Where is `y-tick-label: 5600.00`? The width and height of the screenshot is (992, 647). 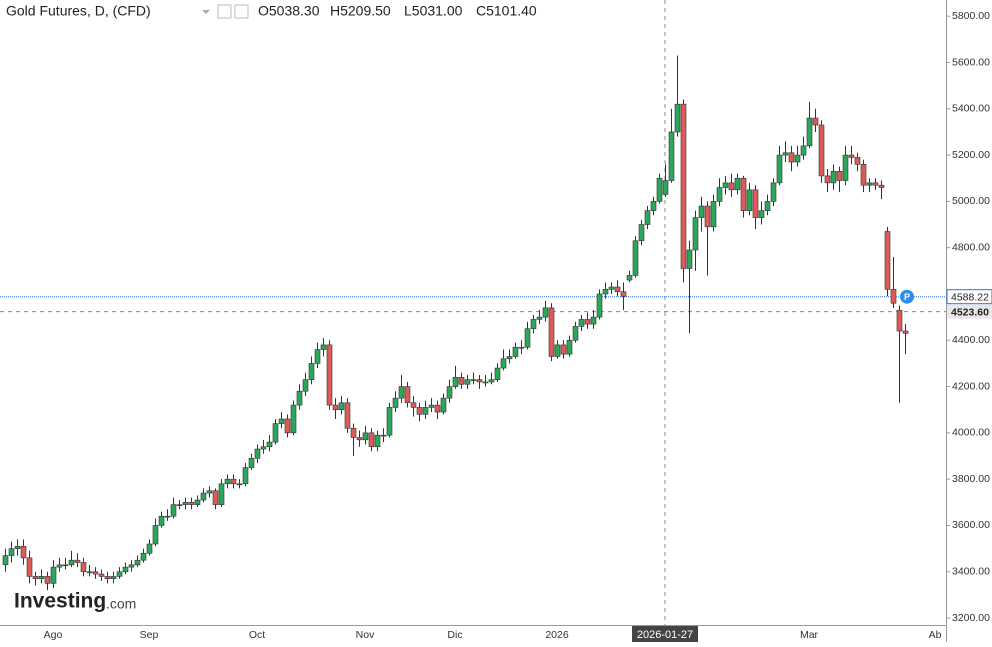
y-tick-label: 5600.00 is located at coordinates (971, 62).